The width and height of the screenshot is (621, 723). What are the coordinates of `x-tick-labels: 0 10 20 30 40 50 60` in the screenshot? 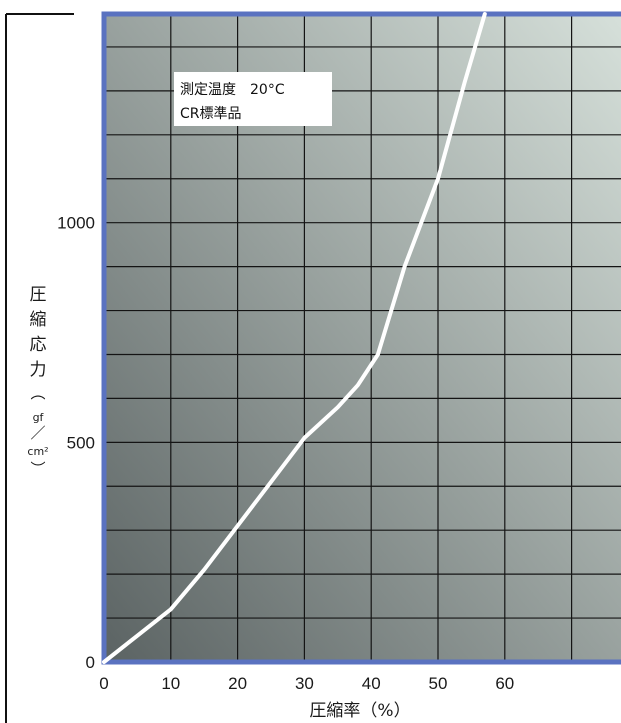 It's located at (306, 683).